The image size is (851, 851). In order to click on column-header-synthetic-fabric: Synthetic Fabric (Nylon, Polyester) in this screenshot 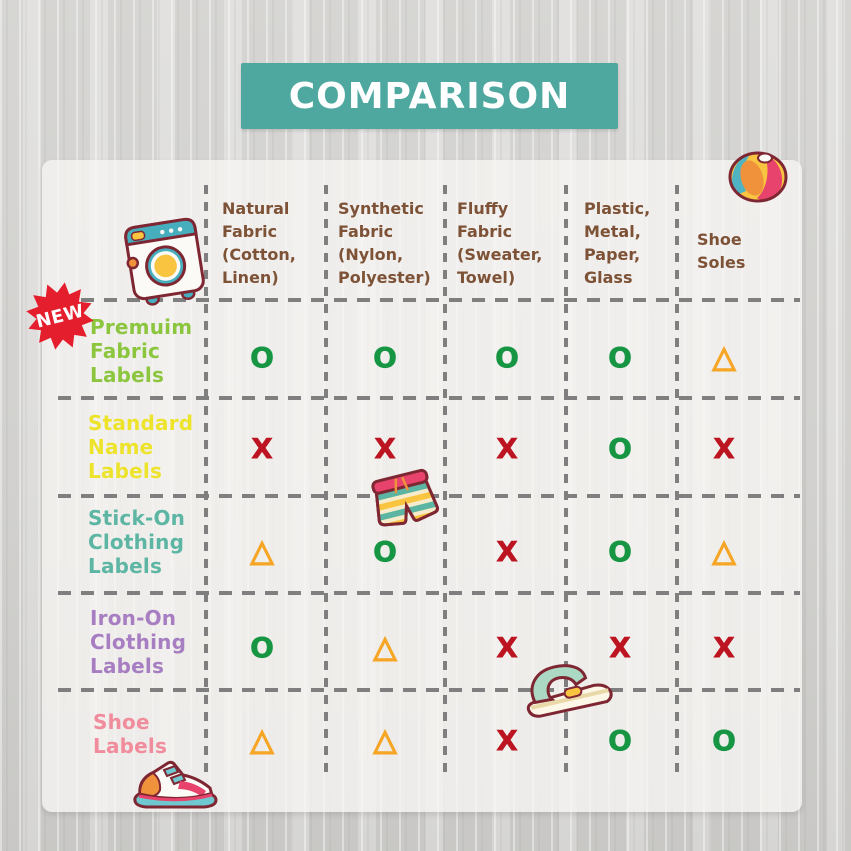, I will do `click(384, 243)`.